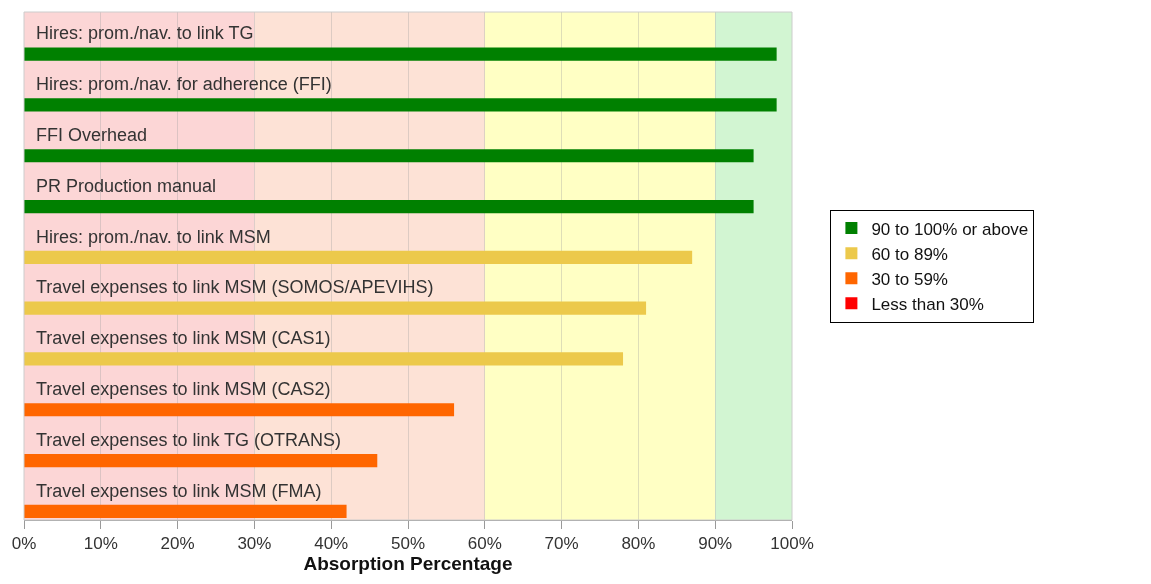 This screenshot has height=584, width=1151. Describe the element at coordinates (254, 544) in the screenshot. I see `x-tick-label: 30%` at that location.